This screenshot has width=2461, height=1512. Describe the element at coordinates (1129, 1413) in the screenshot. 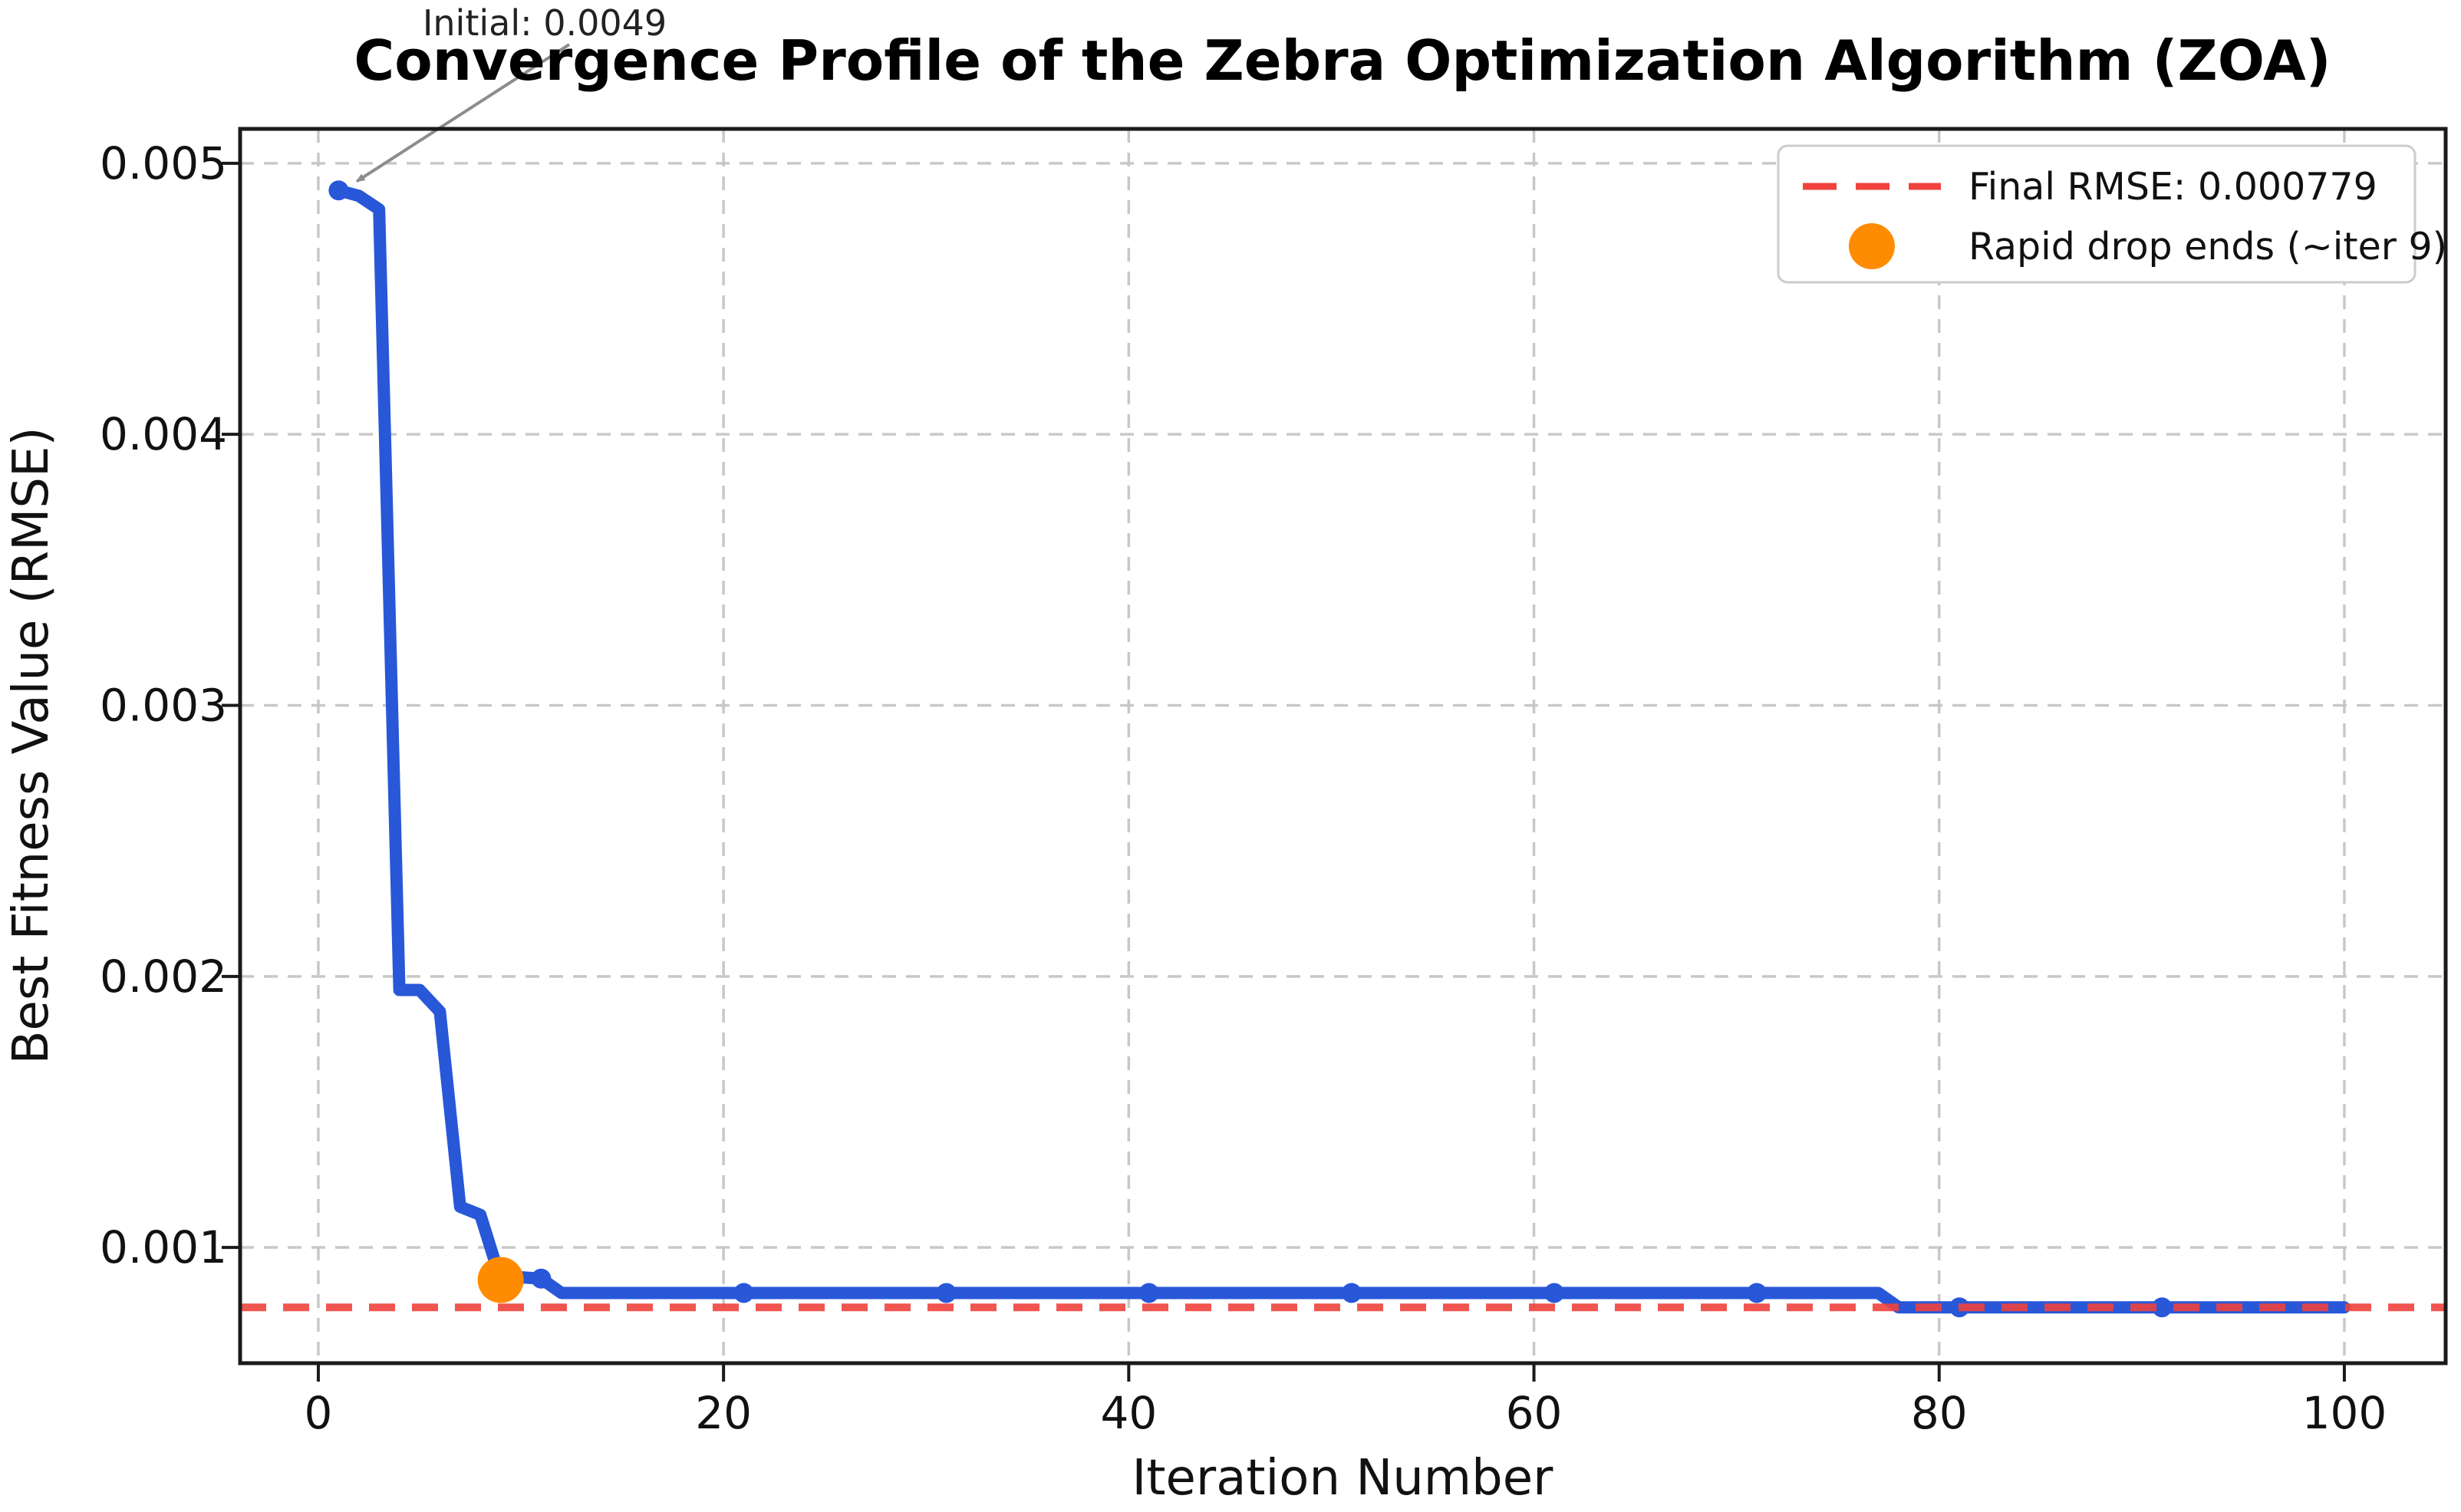

I see `x-tick-label: 40` at that location.